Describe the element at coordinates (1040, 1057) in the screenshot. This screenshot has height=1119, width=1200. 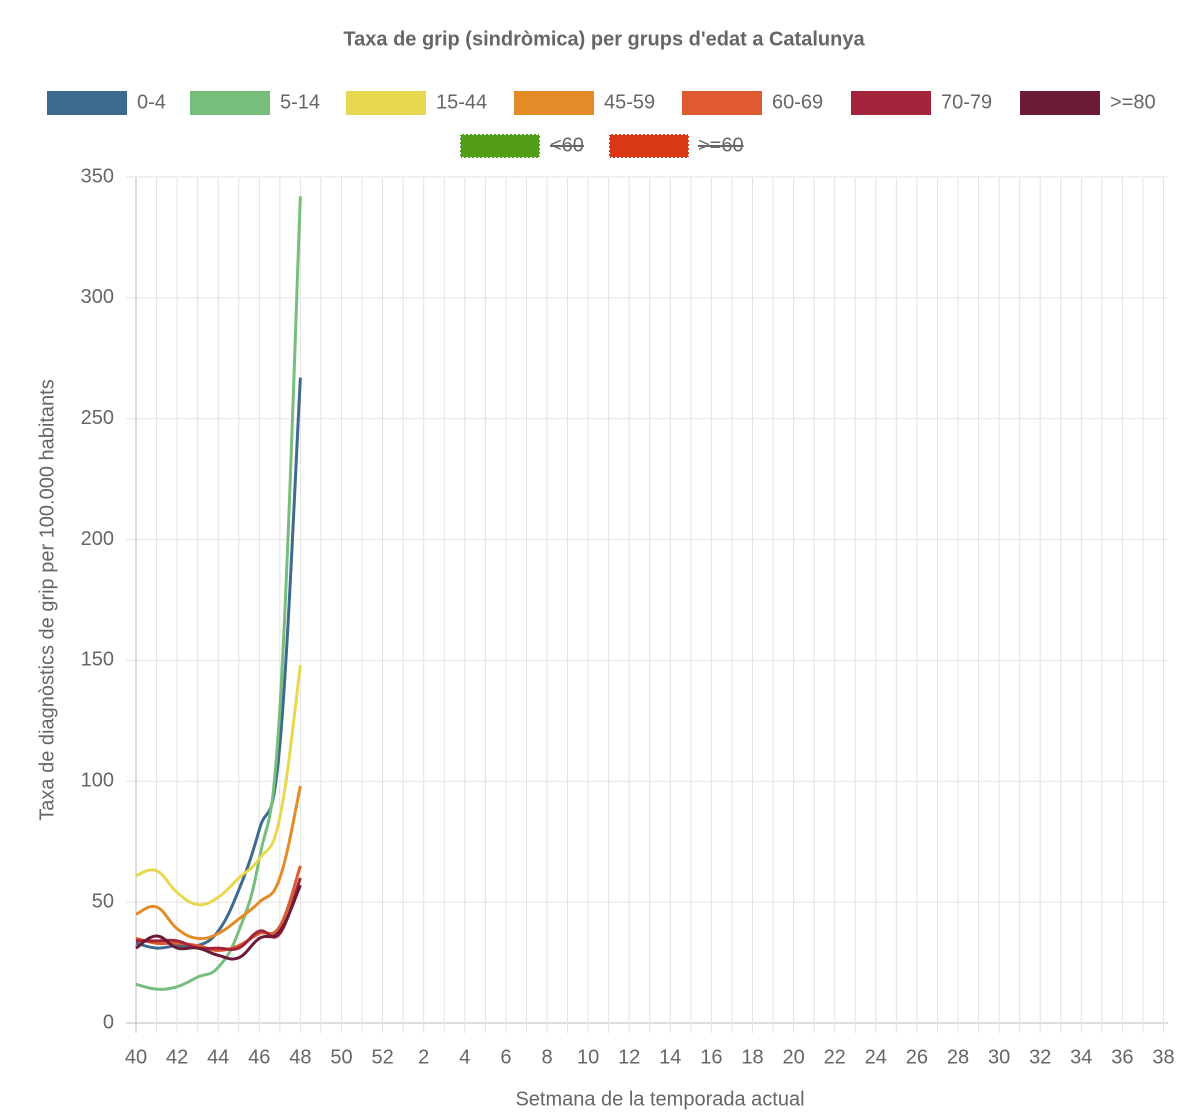
I see `x-tick-label: 32` at that location.